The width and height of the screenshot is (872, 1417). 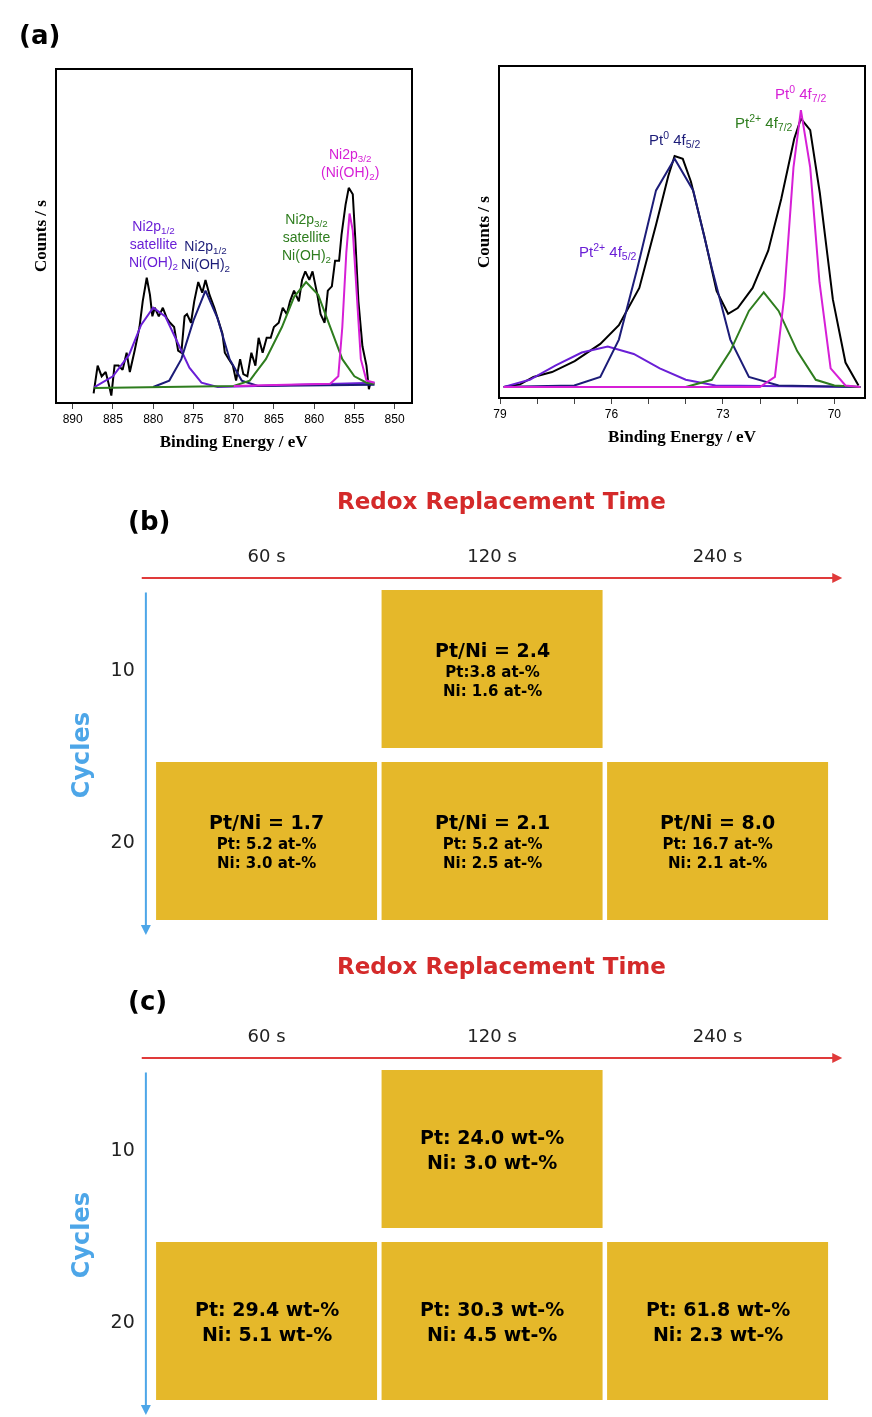 What do you see at coordinates (73, 419) in the screenshot?
I see `x-tick-label: 890` at bounding box center [73, 419].